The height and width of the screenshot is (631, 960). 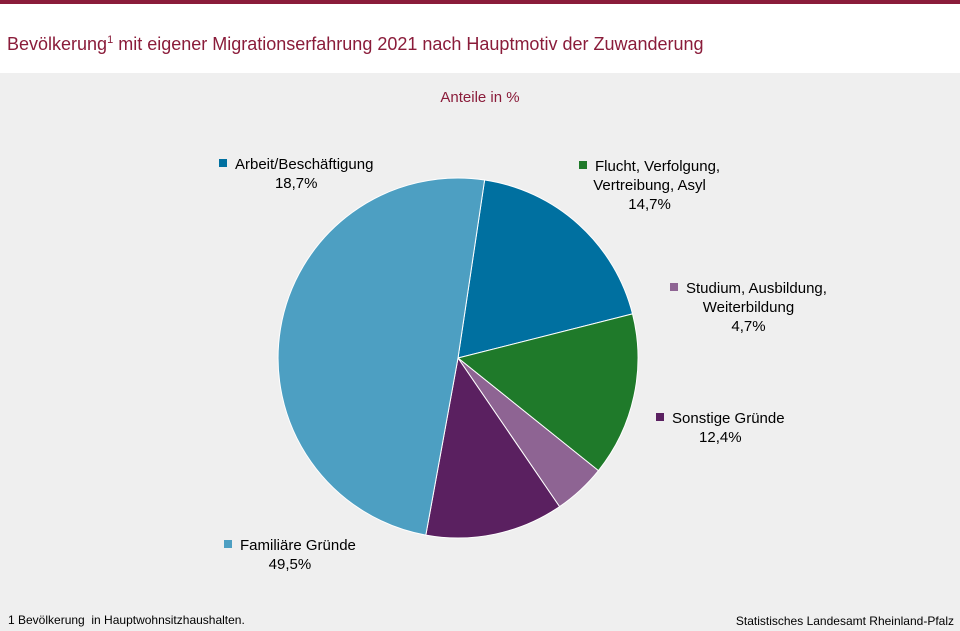 I want to click on slice-label-text: Vertreibung, Asyl, so click(x=649, y=185).